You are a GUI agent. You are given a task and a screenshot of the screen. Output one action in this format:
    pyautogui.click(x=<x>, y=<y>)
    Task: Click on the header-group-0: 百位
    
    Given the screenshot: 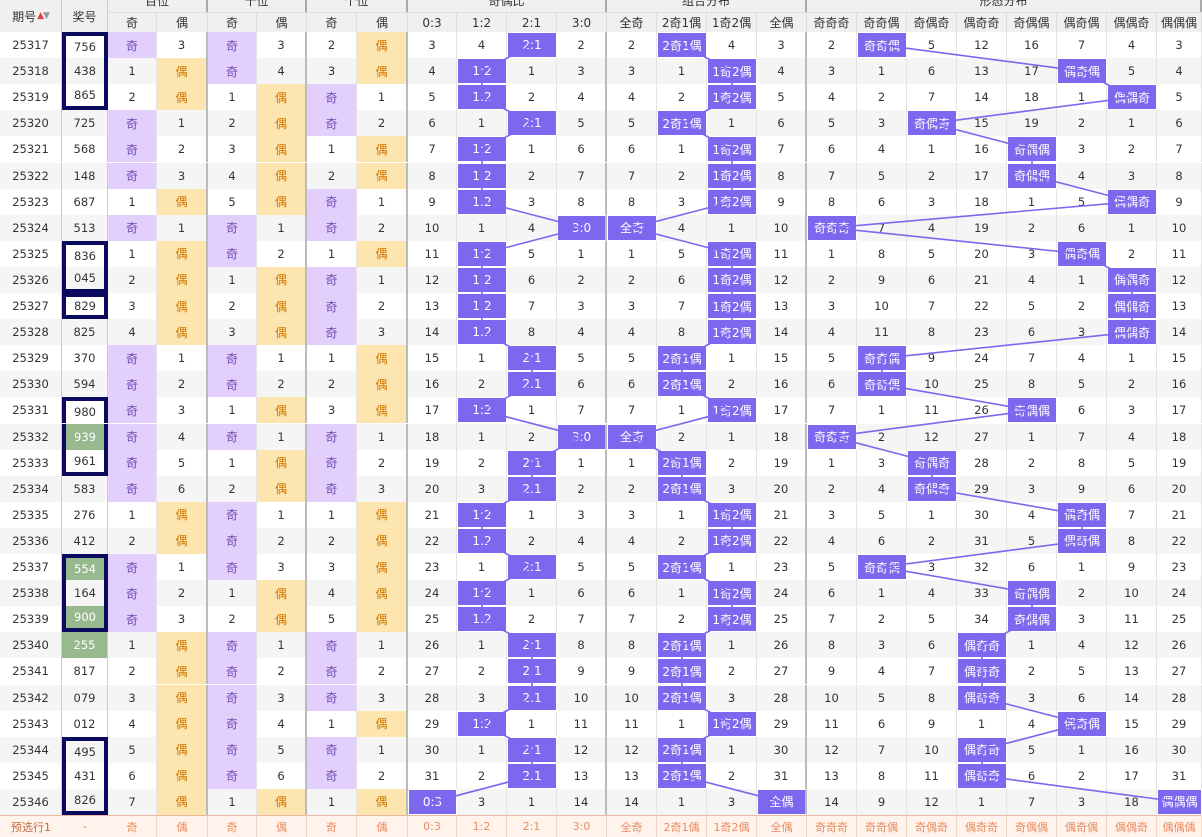 What is the action you would take?
    pyautogui.click(x=158, y=6)
    